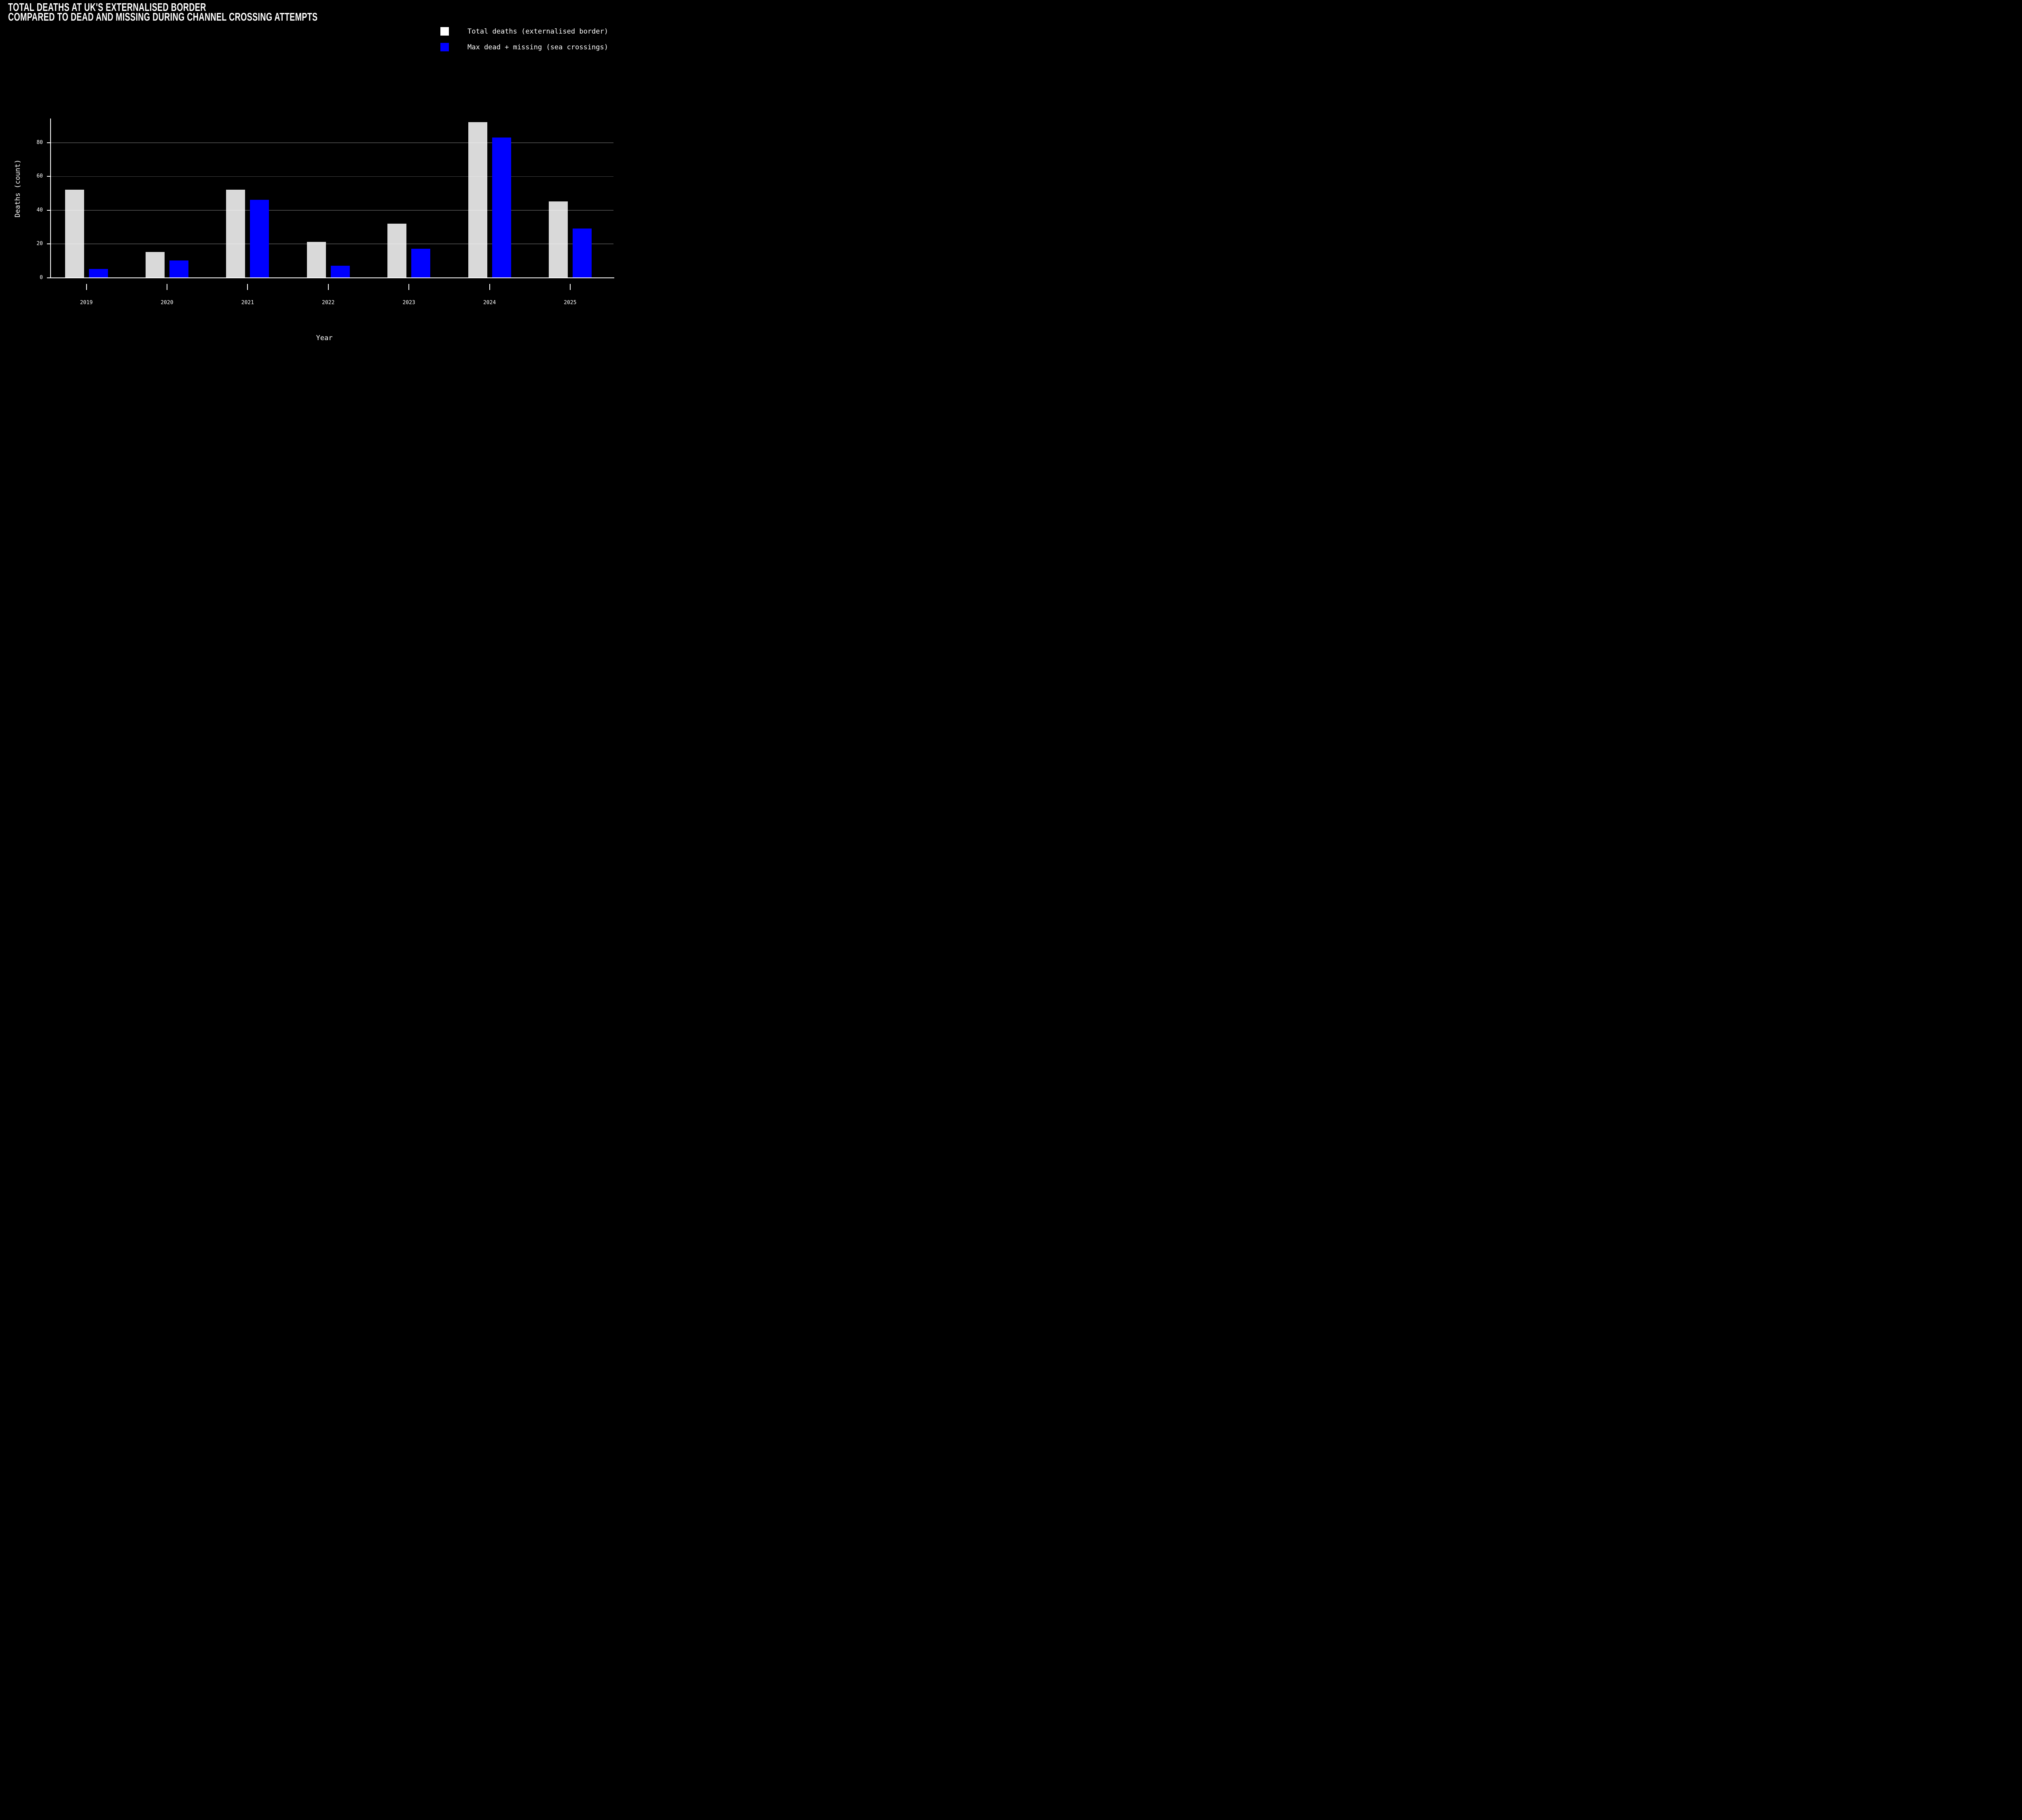 Image resolution: width=2022 pixels, height=1820 pixels. Describe the element at coordinates (167, 303) in the screenshot. I see `x-tick-label-2020: 2020` at that location.